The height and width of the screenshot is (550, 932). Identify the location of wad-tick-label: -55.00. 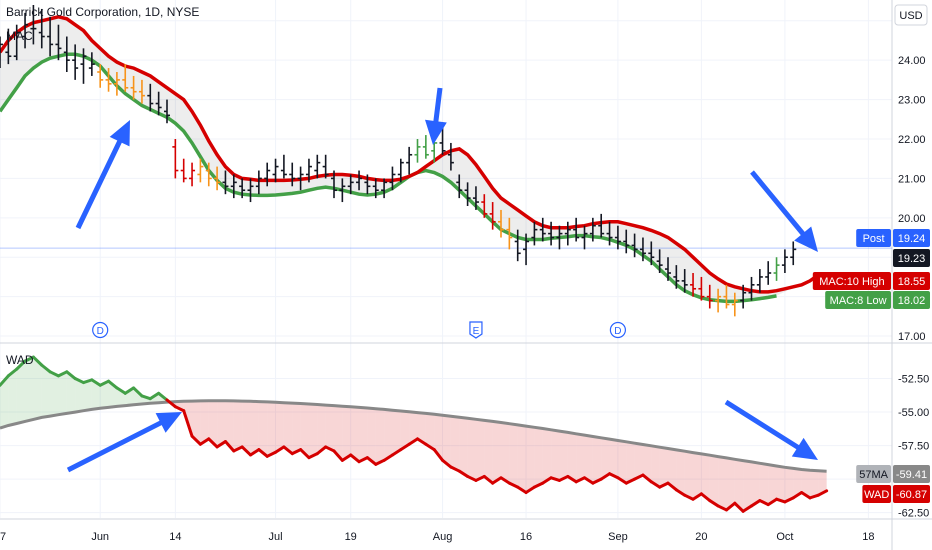
(913, 413).